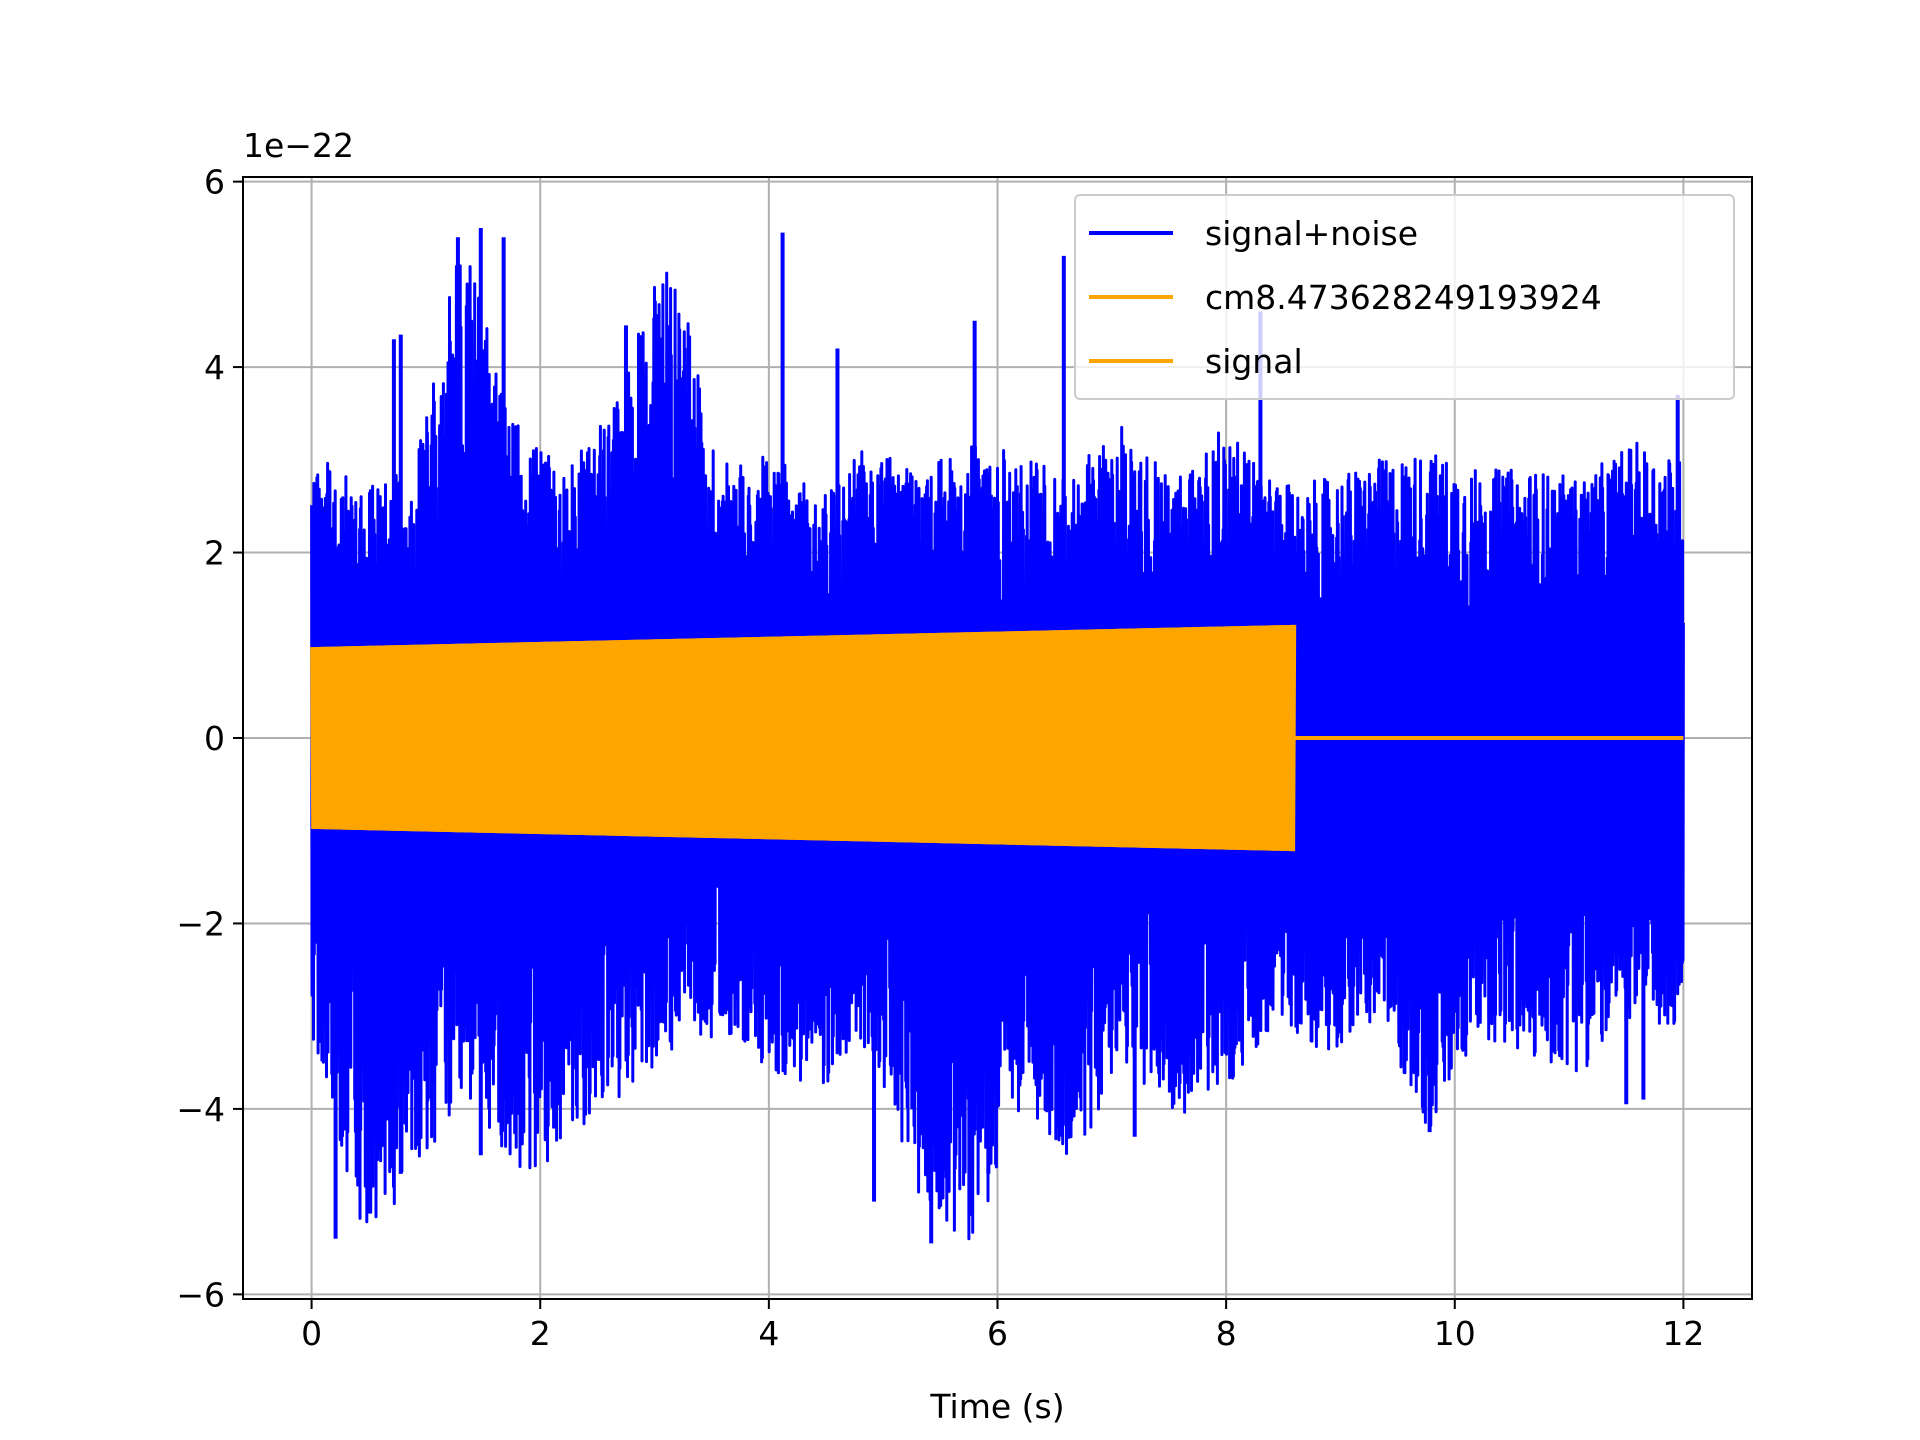 The image size is (1920, 1440). What do you see at coordinates (1311, 233) in the screenshot?
I see `legend-label-signal-noise: signal+noise` at bounding box center [1311, 233].